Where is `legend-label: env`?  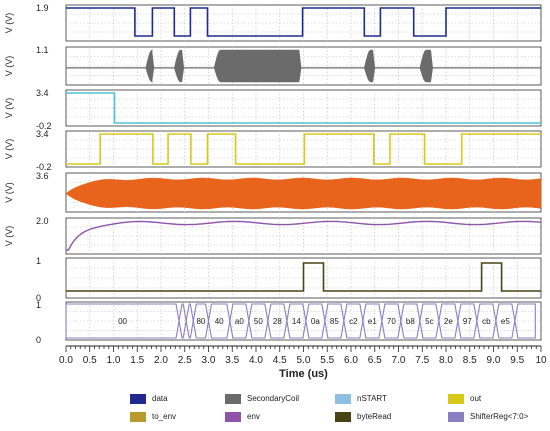
legend-label: env is located at coordinates (253, 416).